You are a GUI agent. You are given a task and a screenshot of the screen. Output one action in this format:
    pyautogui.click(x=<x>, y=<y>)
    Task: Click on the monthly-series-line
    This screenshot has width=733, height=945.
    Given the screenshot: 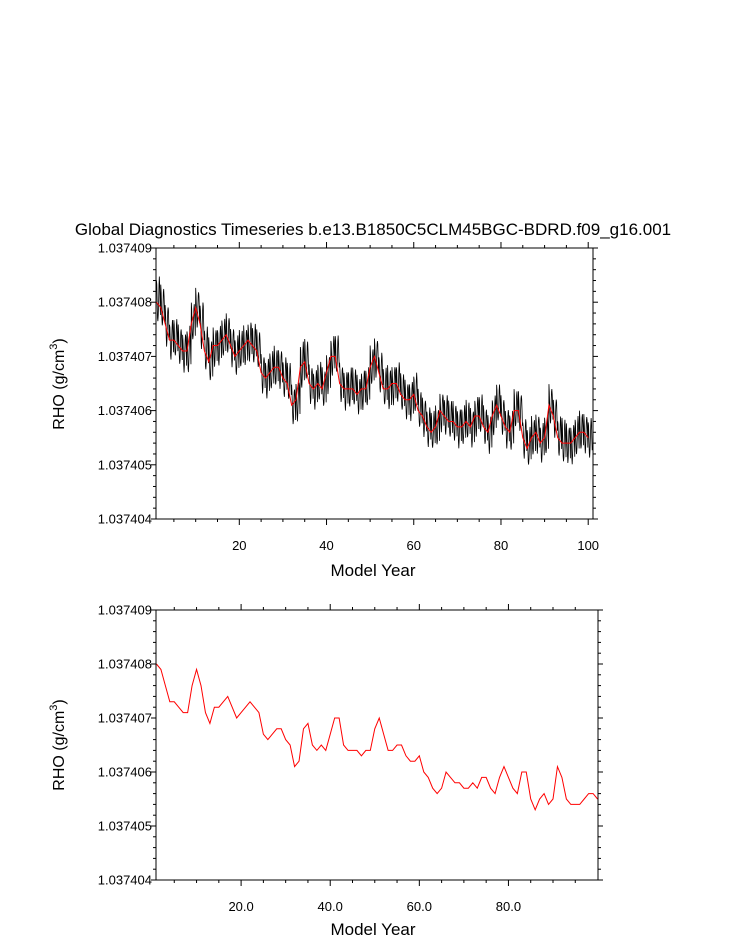 What is the action you would take?
    pyautogui.click(x=374, y=370)
    